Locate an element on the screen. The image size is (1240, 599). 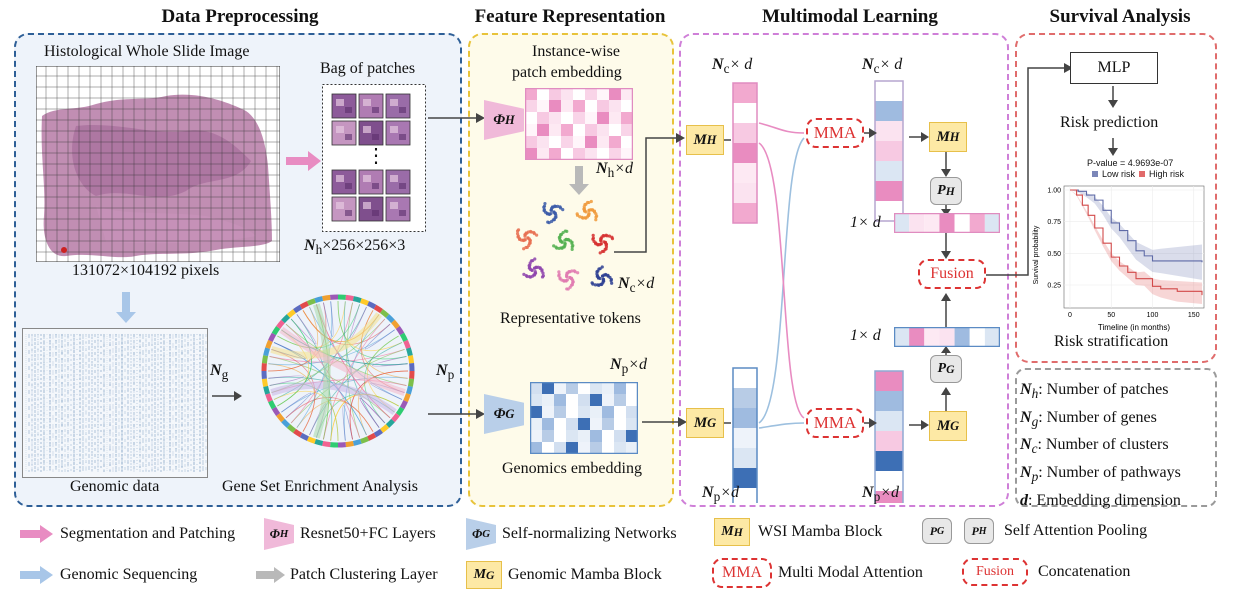
km-xlabel: Timeline (in months) is located at coordinates (1134, 327).